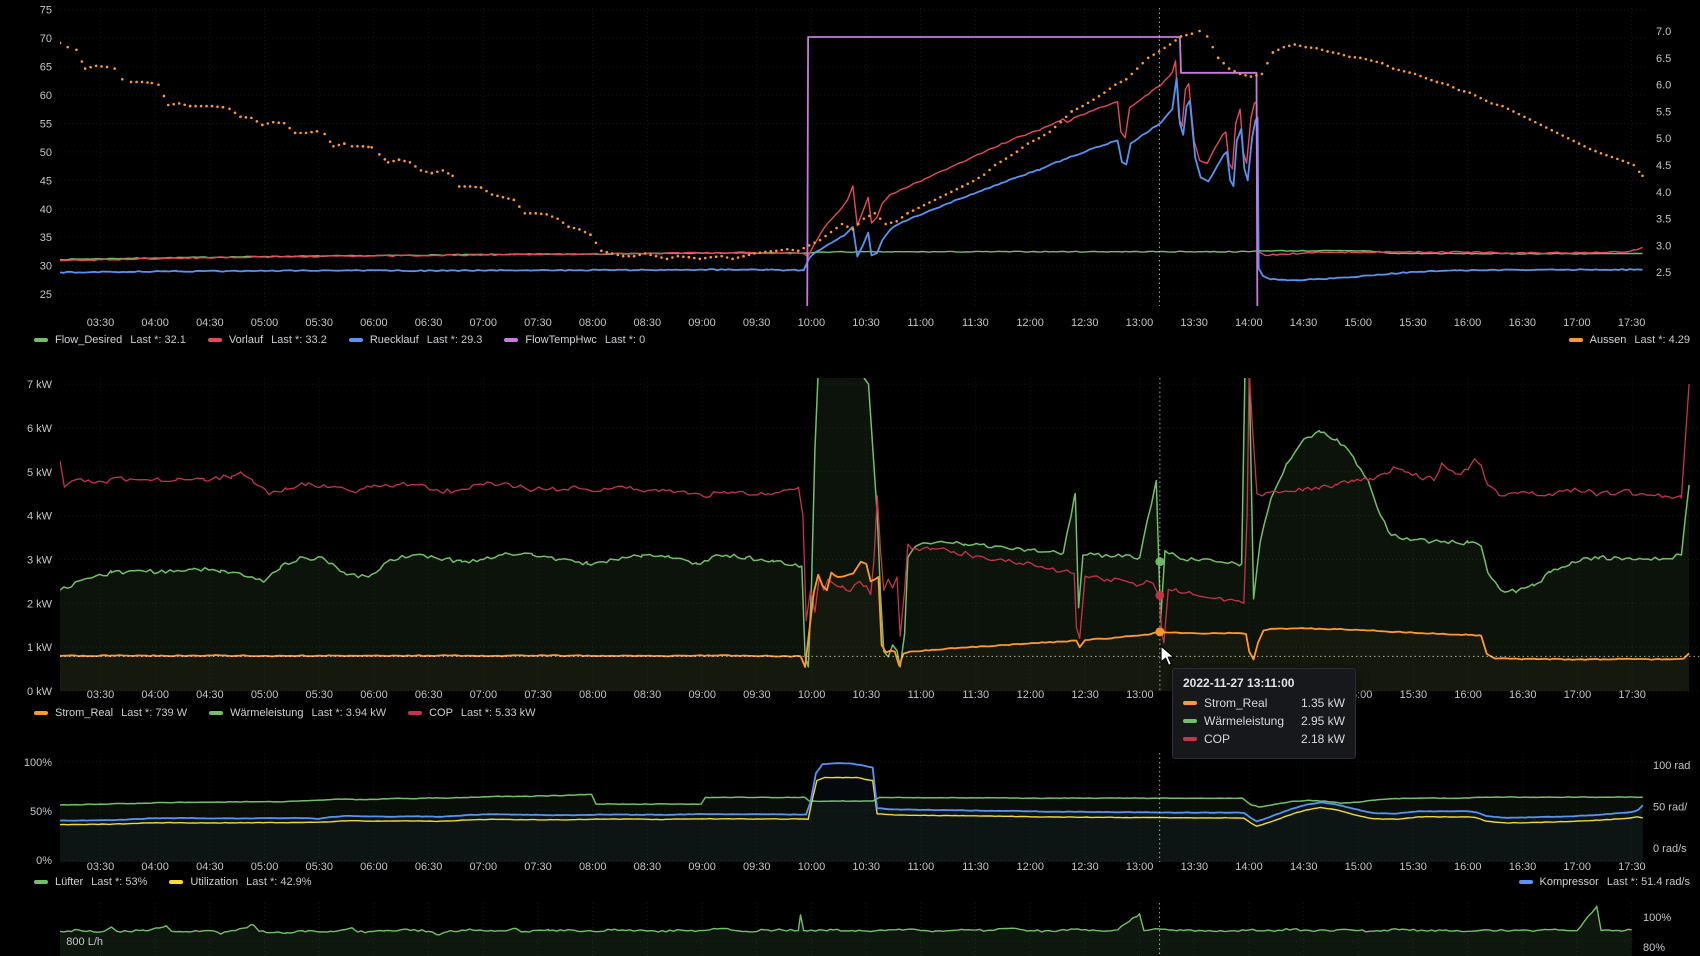 This screenshot has width=1700, height=956. What do you see at coordinates (1604, 882) in the screenshot?
I see `legend-item-Kompressor: Kompressor Last *: 51.4 rad/s` at bounding box center [1604, 882].